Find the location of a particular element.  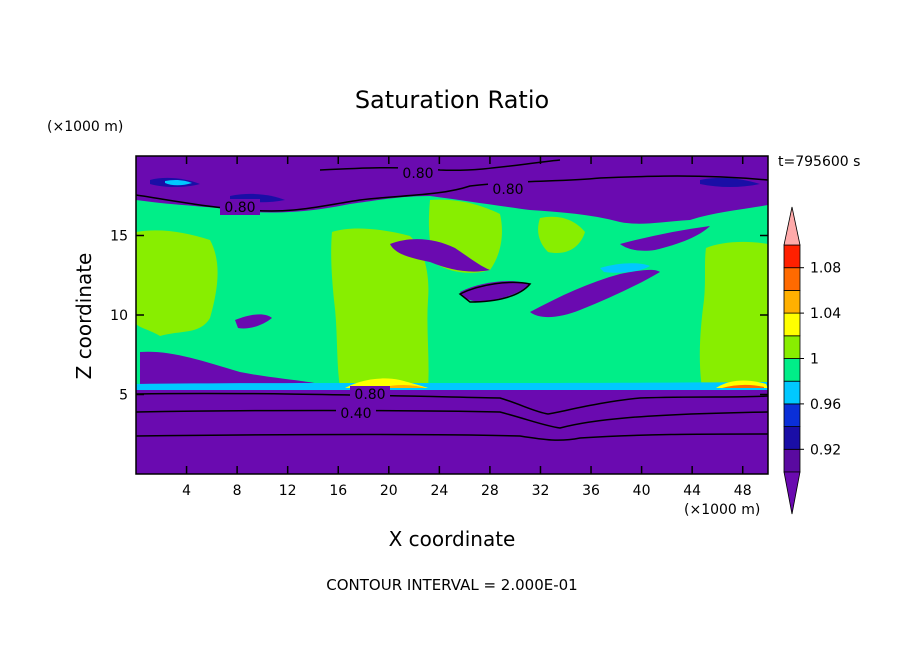

x-axis-label: X coordinate is located at coordinates (452, 539).